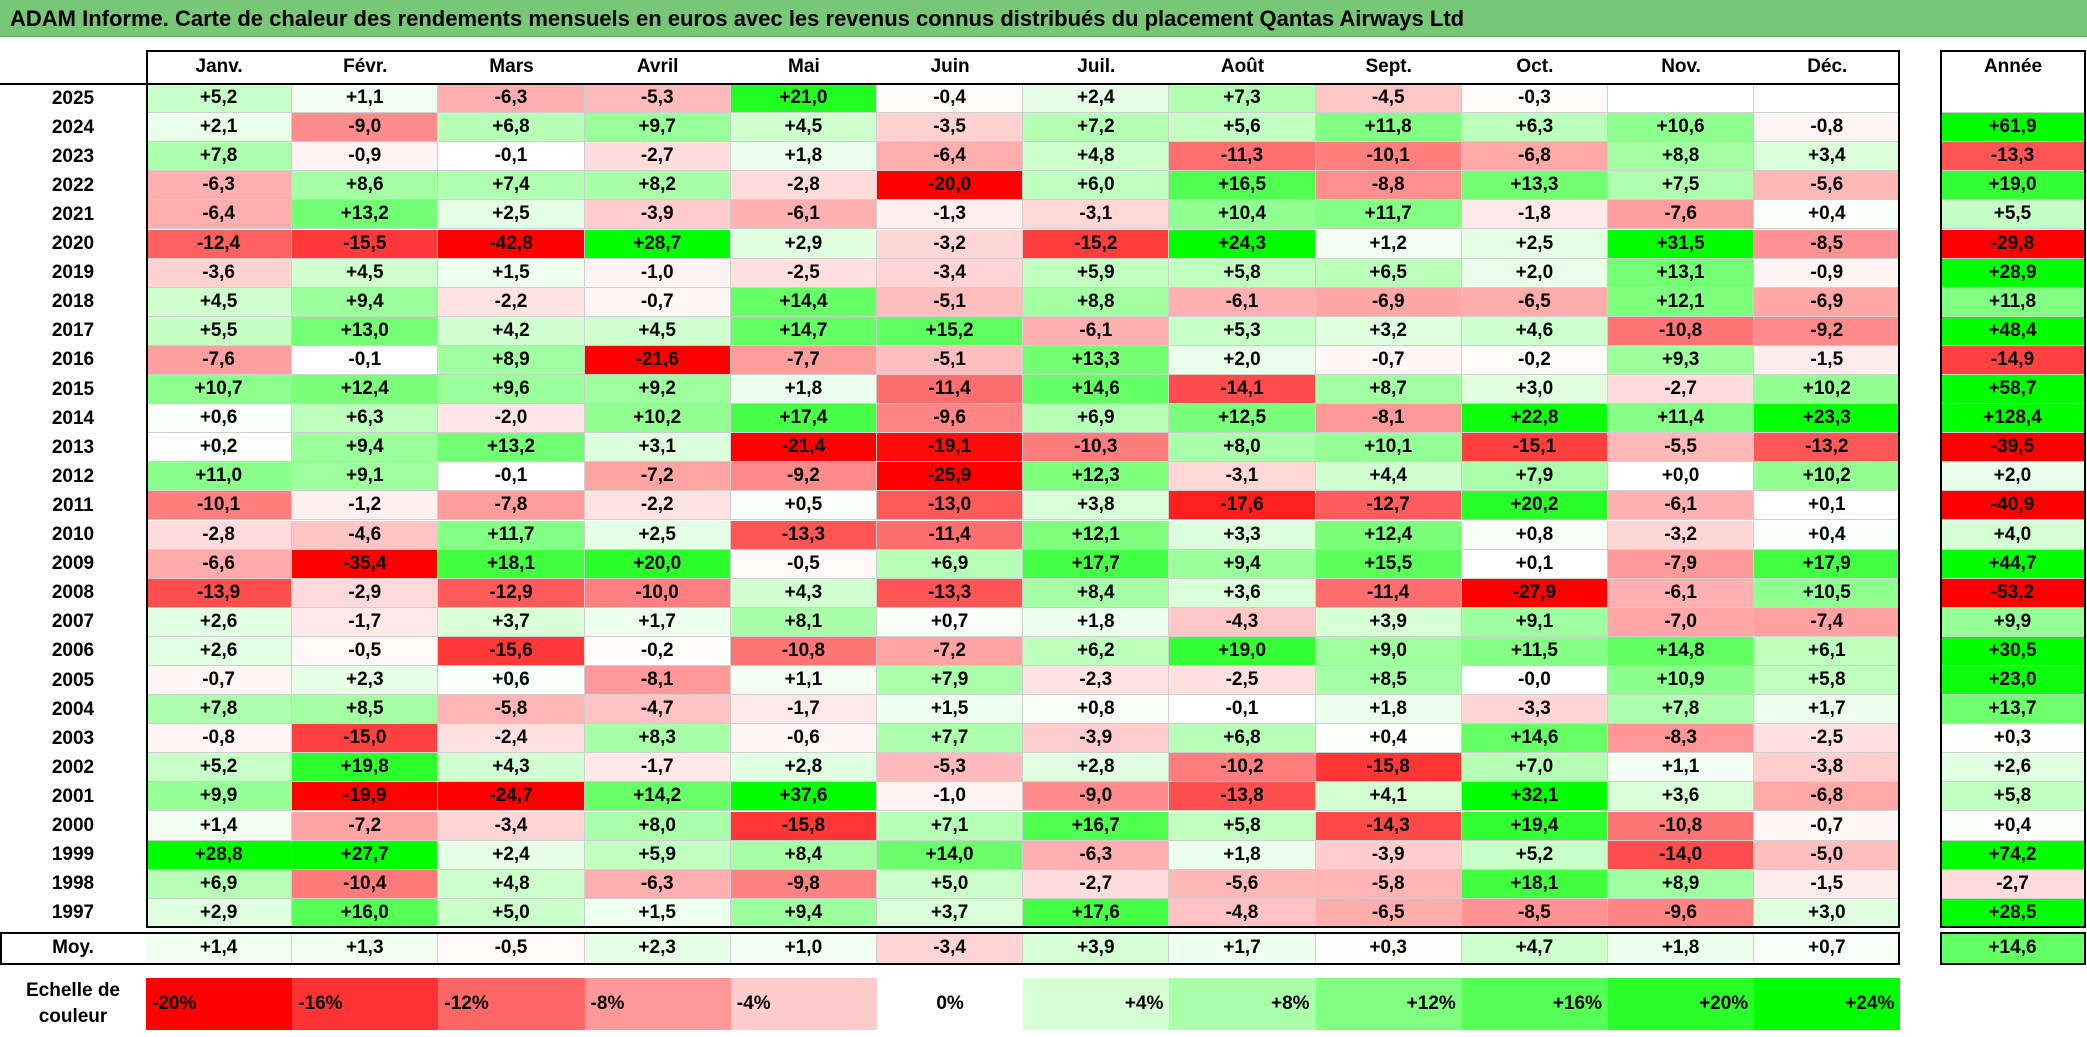  I want to click on annual-cell: +4,0, so click(2013, 535).